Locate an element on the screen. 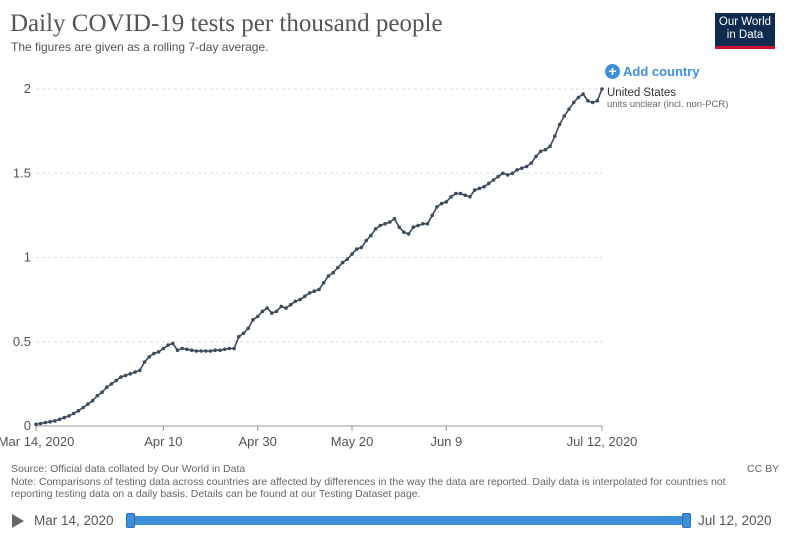 Image resolution: width=788 pixels, height=536 pixels. legend-series-name: United States is located at coordinates (642, 93).